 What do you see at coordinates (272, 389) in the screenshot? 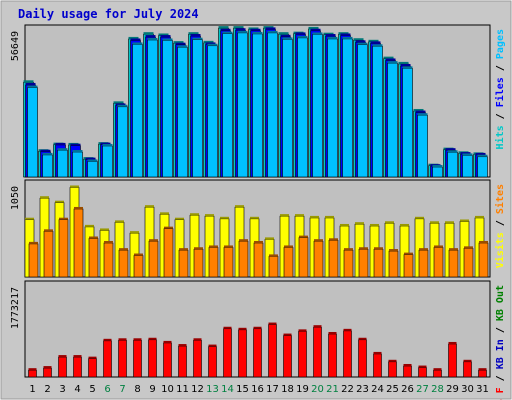
I see `x-tick-label: 17` at bounding box center [272, 389].